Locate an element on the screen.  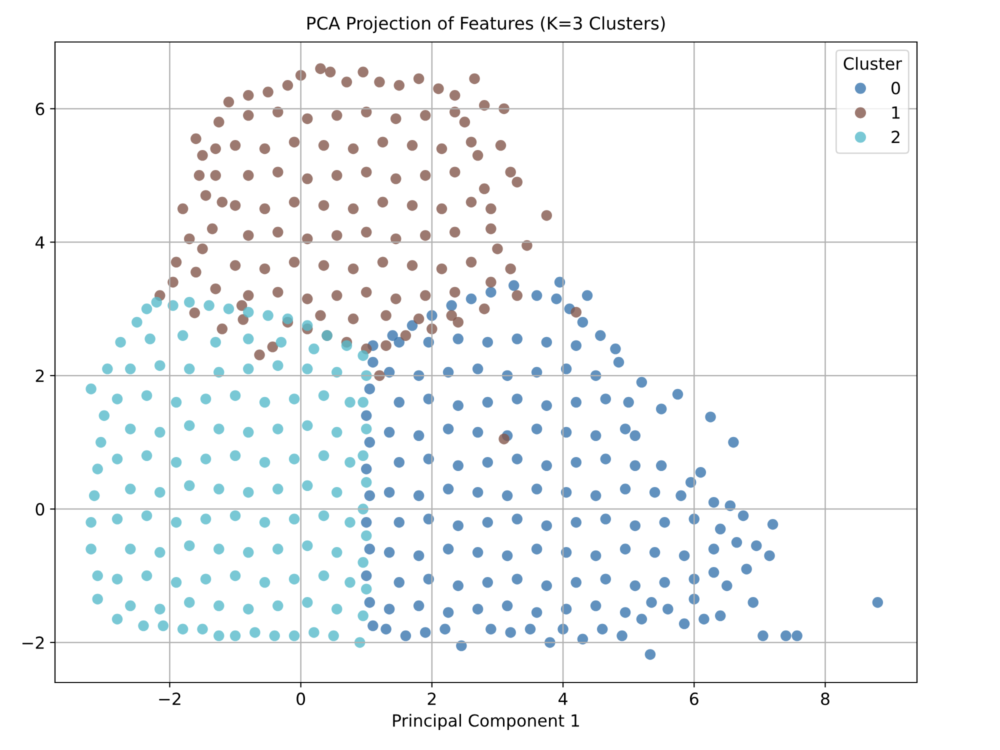
legend-label: 2 is located at coordinates (896, 137).